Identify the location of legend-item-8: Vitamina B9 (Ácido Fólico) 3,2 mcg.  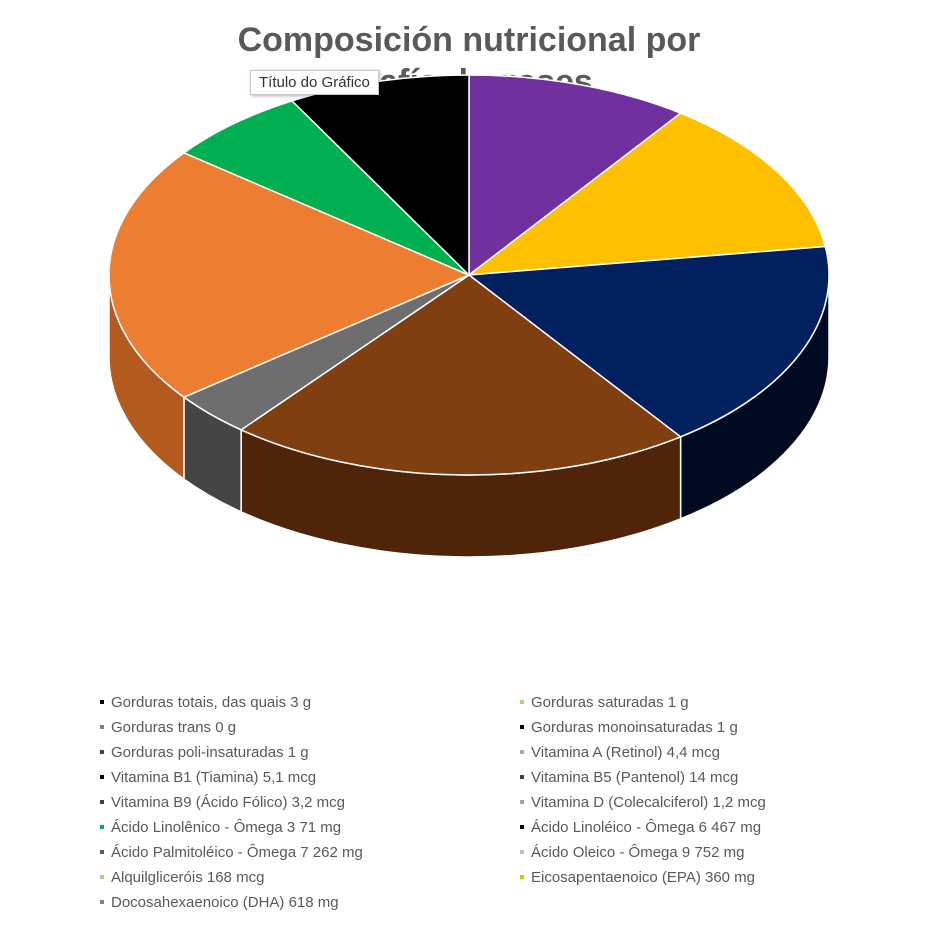
(310, 802).